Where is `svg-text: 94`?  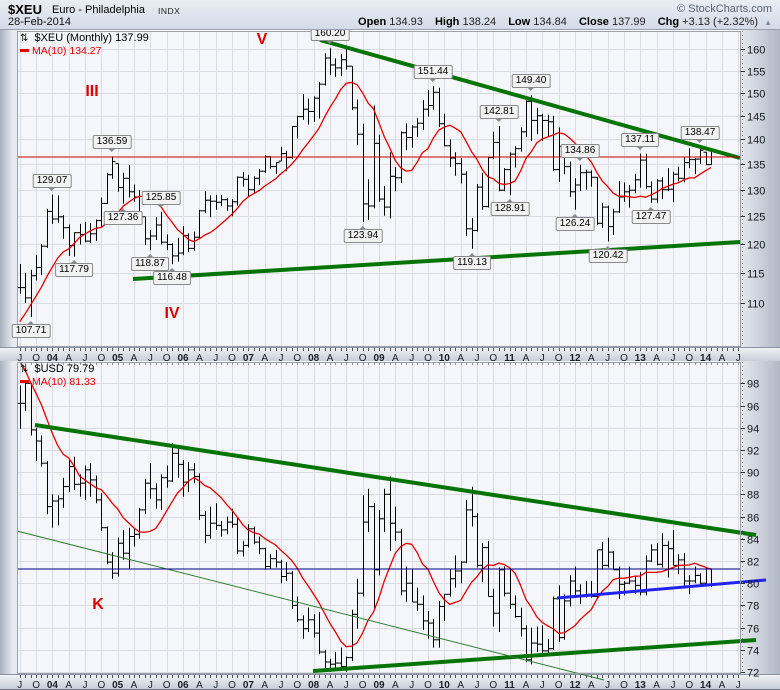
svg-text: 94 is located at coordinates (753, 430).